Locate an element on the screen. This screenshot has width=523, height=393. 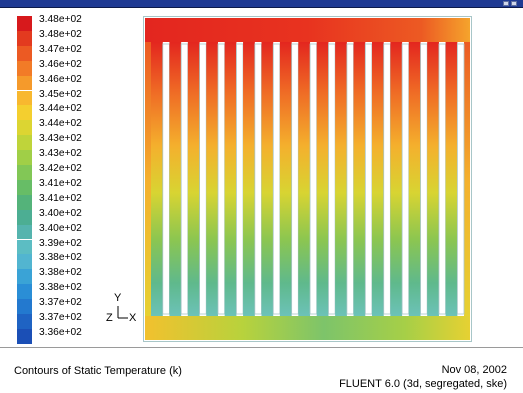
y-axis-label: Y is located at coordinates (118, 298).